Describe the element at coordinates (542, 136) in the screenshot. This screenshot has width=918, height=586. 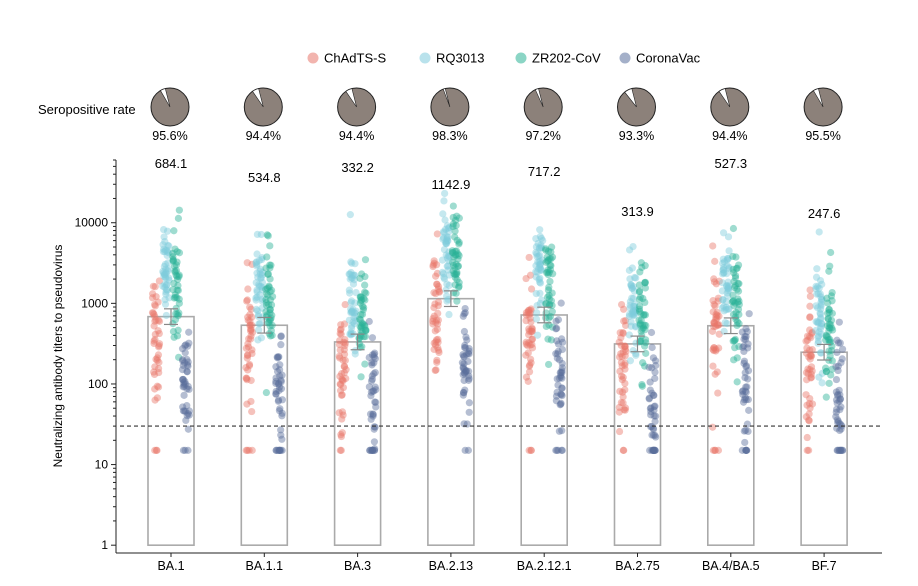
I see `seropositive-label: 97.2%` at that location.